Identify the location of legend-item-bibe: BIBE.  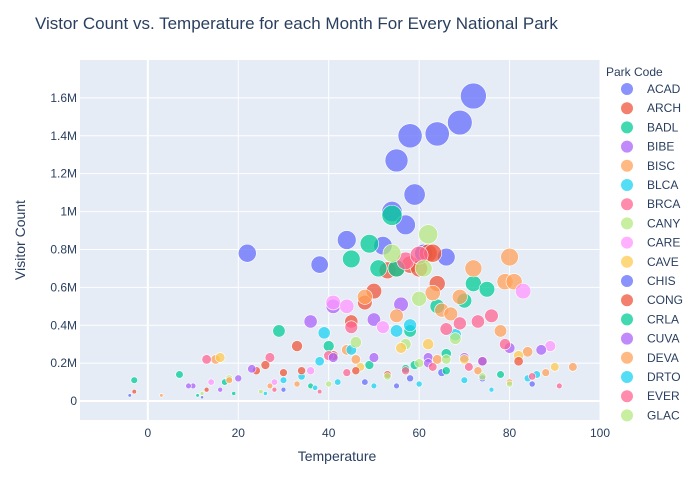
(647, 147).